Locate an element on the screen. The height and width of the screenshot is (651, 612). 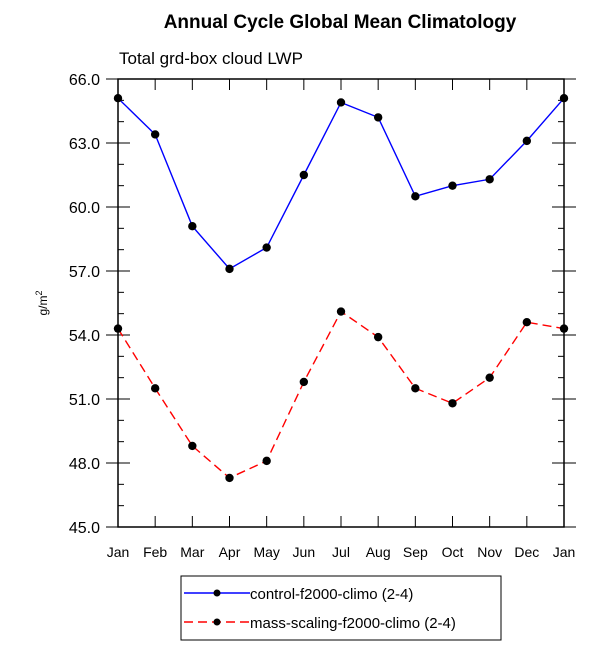
y-axis-label-sup: 2 is located at coordinates (39, 292).